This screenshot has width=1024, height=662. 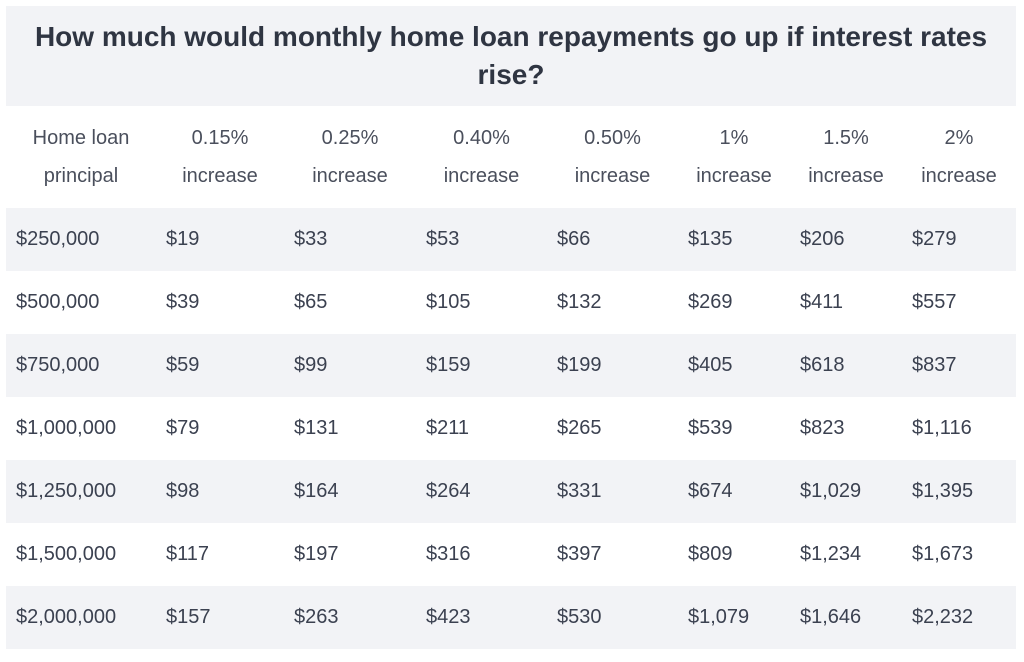 What do you see at coordinates (612, 157) in the screenshot?
I see `column-header: 0.50% increase` at bounding box center [612, 157].